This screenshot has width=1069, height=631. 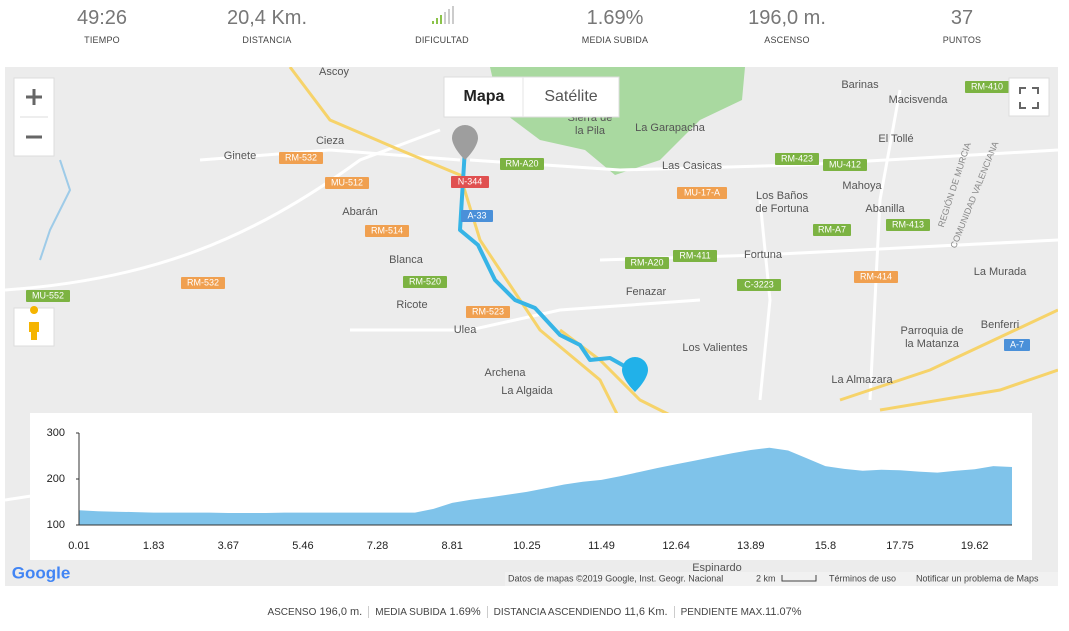 What do you see at coordinates (347, 182) in the screenshot?
I see `road-label: MU-512` at bounding box center [347, 182].